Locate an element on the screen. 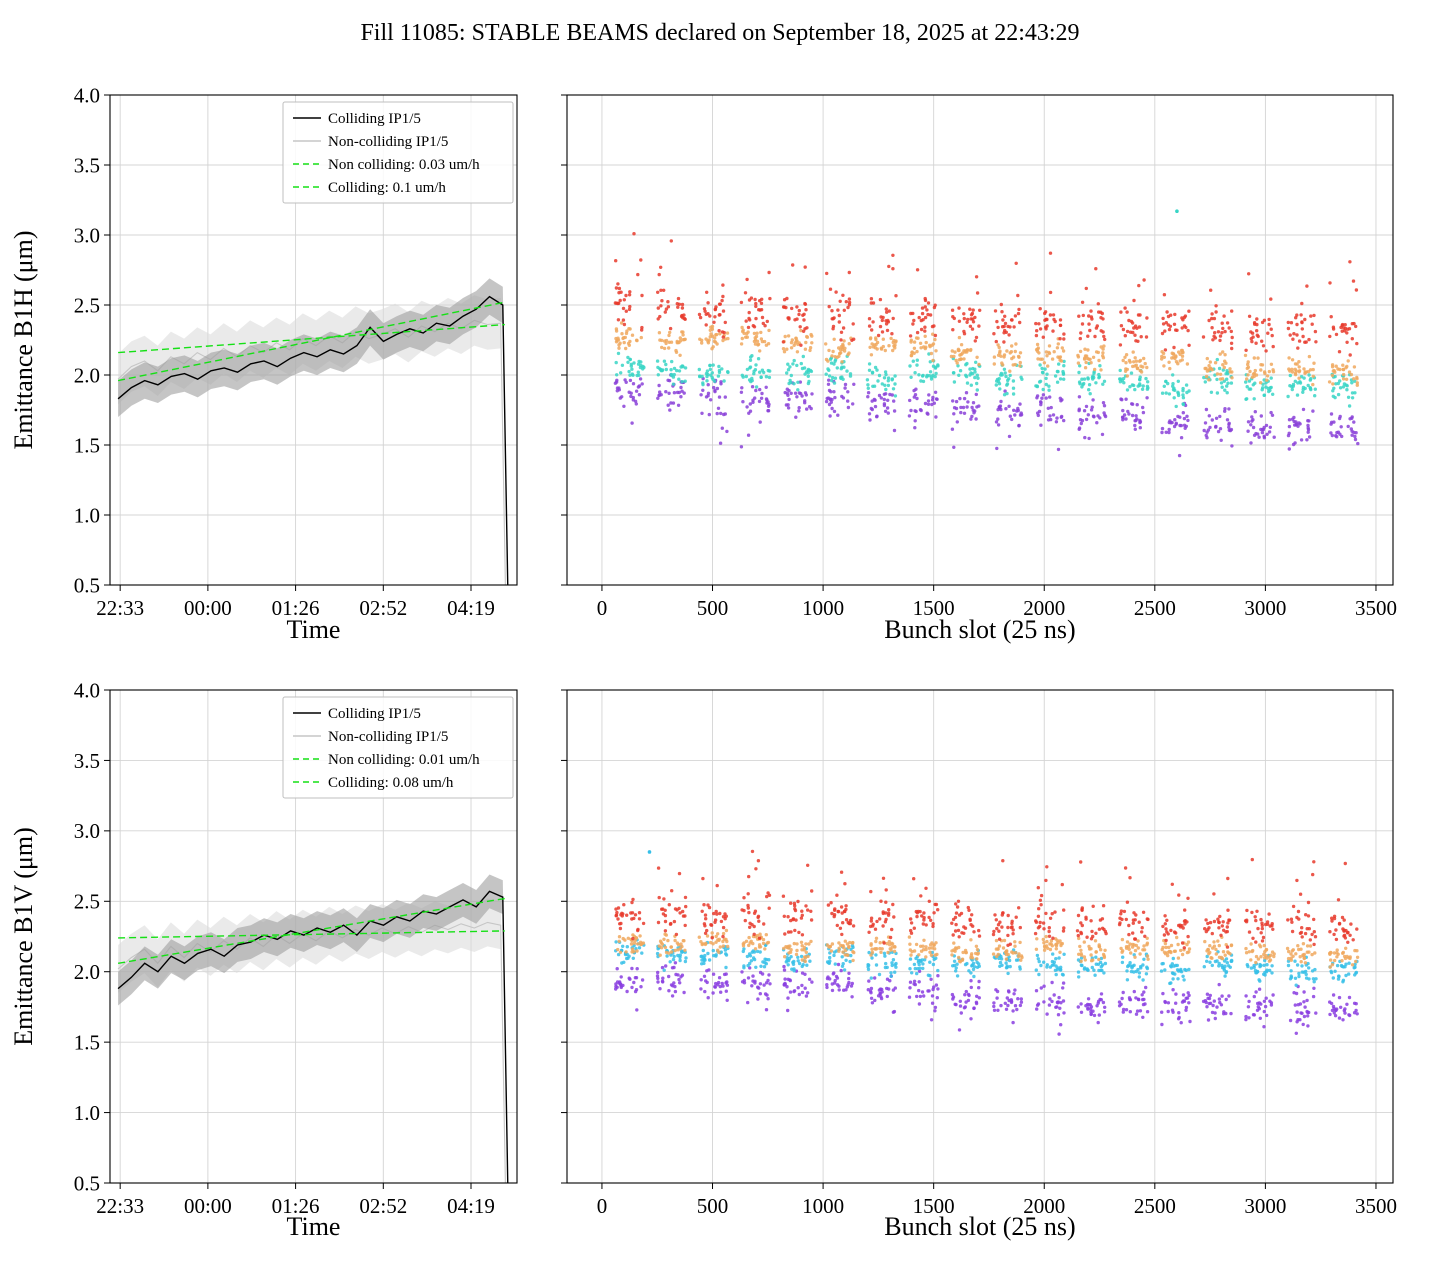  svg-text: Colliding: 0.08 um/h is located at coordinates (391, 783).